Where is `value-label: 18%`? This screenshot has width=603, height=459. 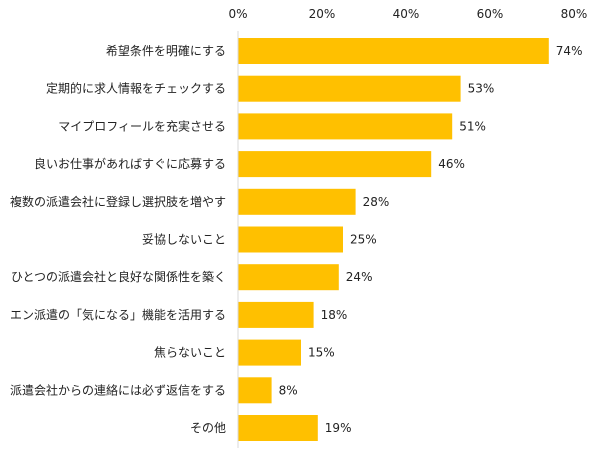
value-label: 18% is located at coordinates (334, 315).